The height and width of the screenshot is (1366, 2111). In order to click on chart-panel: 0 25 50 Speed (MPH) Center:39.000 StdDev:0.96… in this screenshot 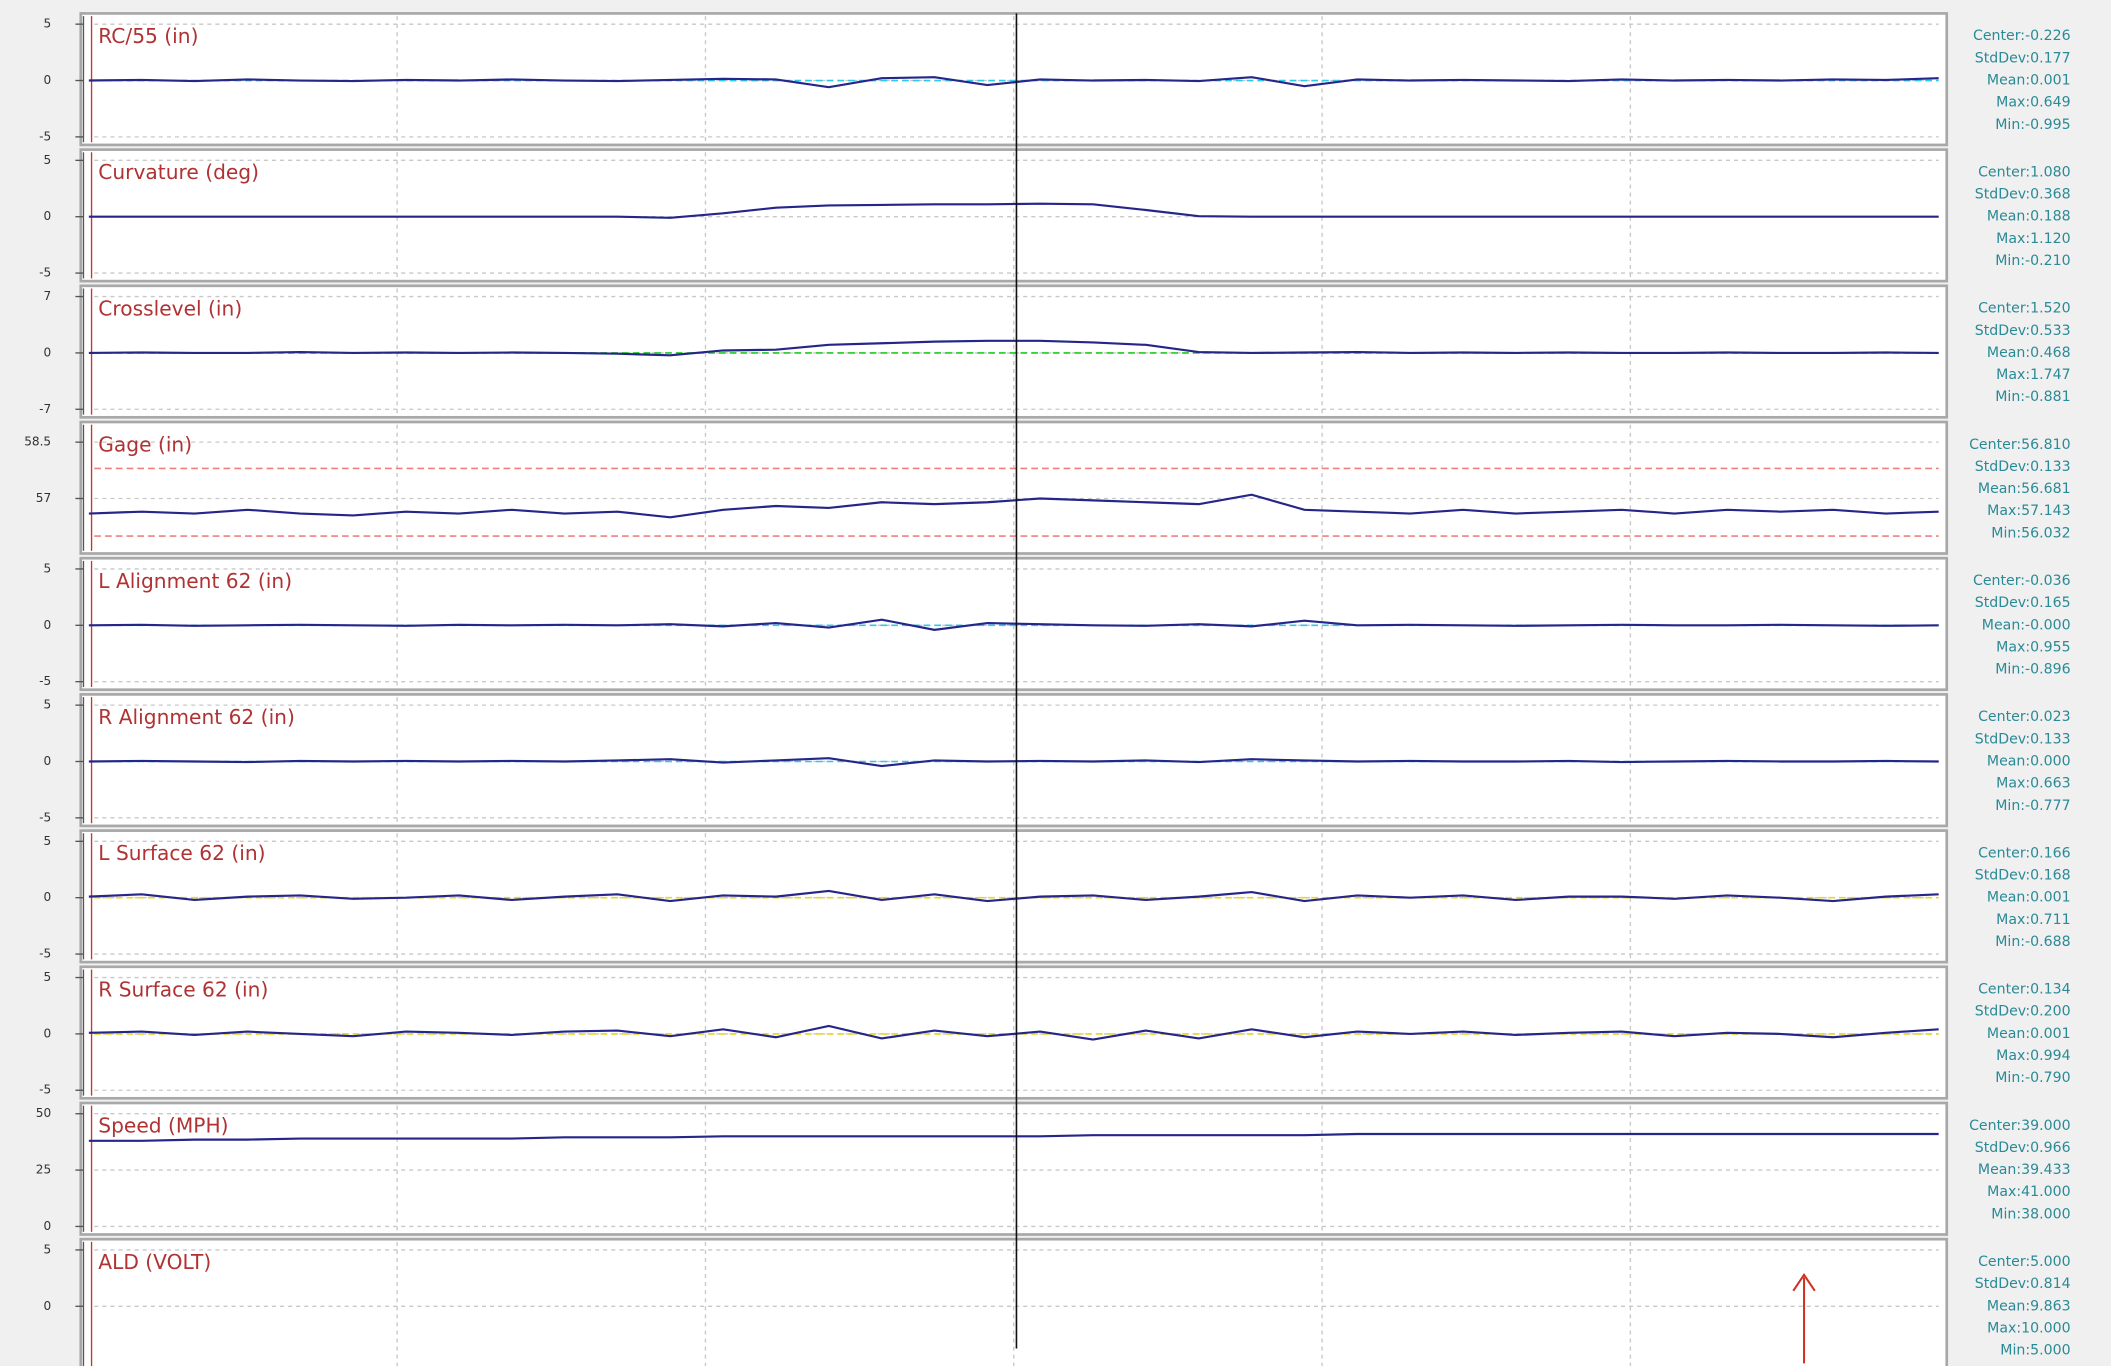, I will do `click(1053, 1168)`.